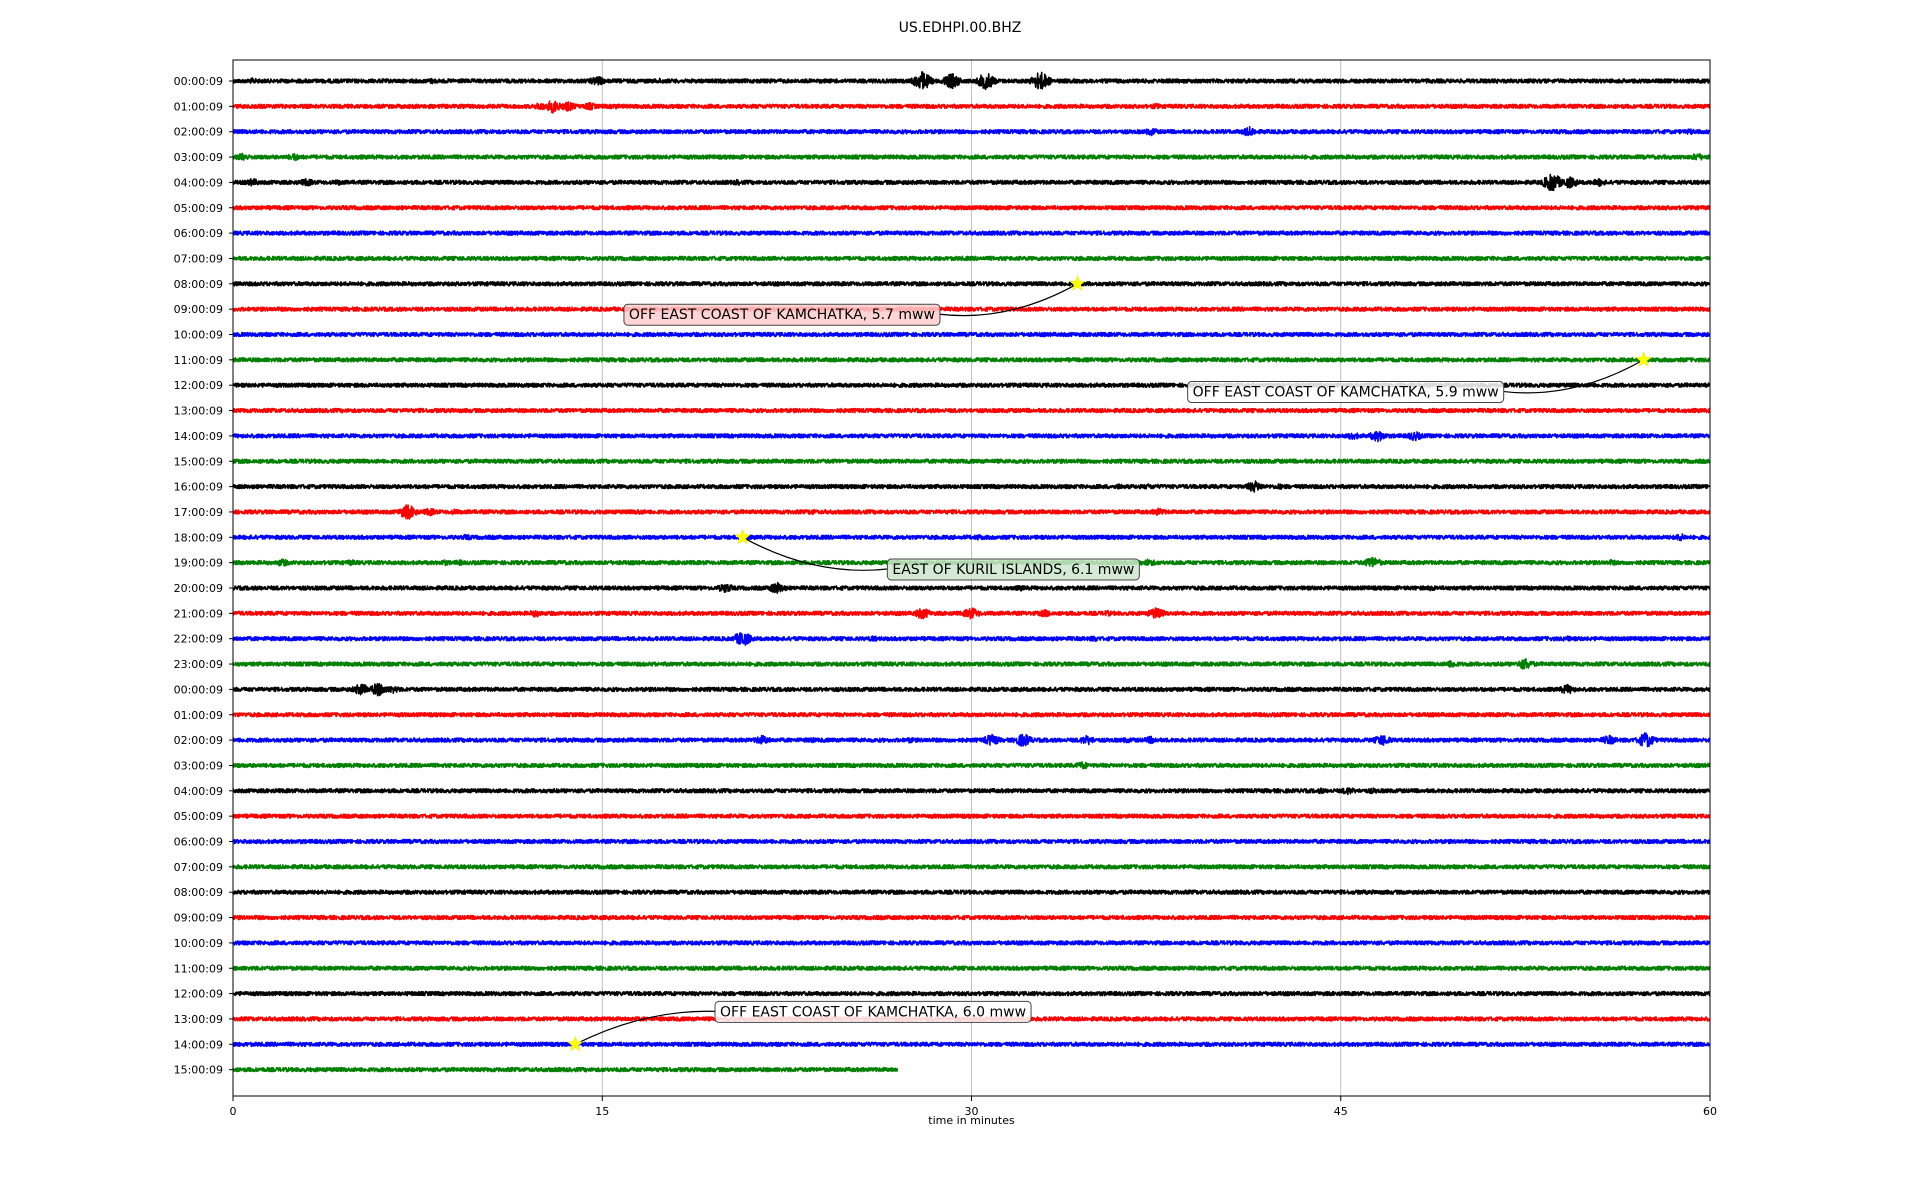  Describe the element at coordinates (960, 28) in the screenshot. I see `chart-title: US.EDHPI.00.BHZ` at that location.